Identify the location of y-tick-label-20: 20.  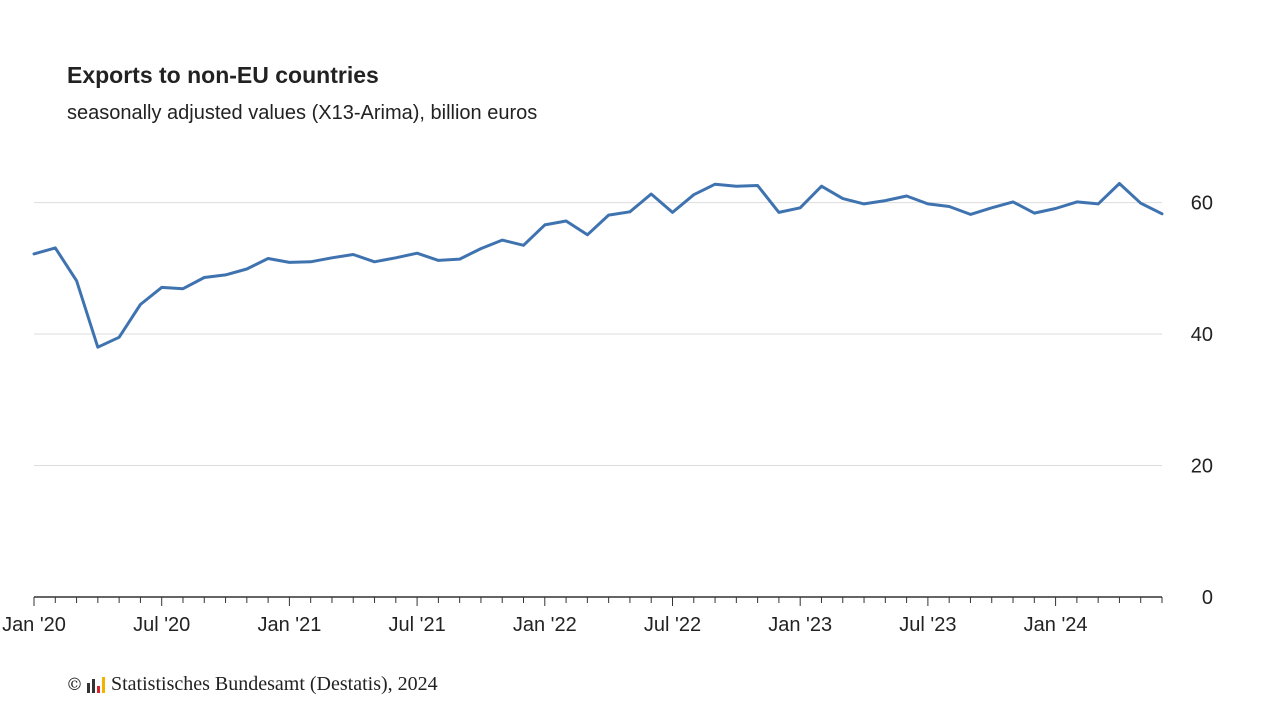
(1202, 467).